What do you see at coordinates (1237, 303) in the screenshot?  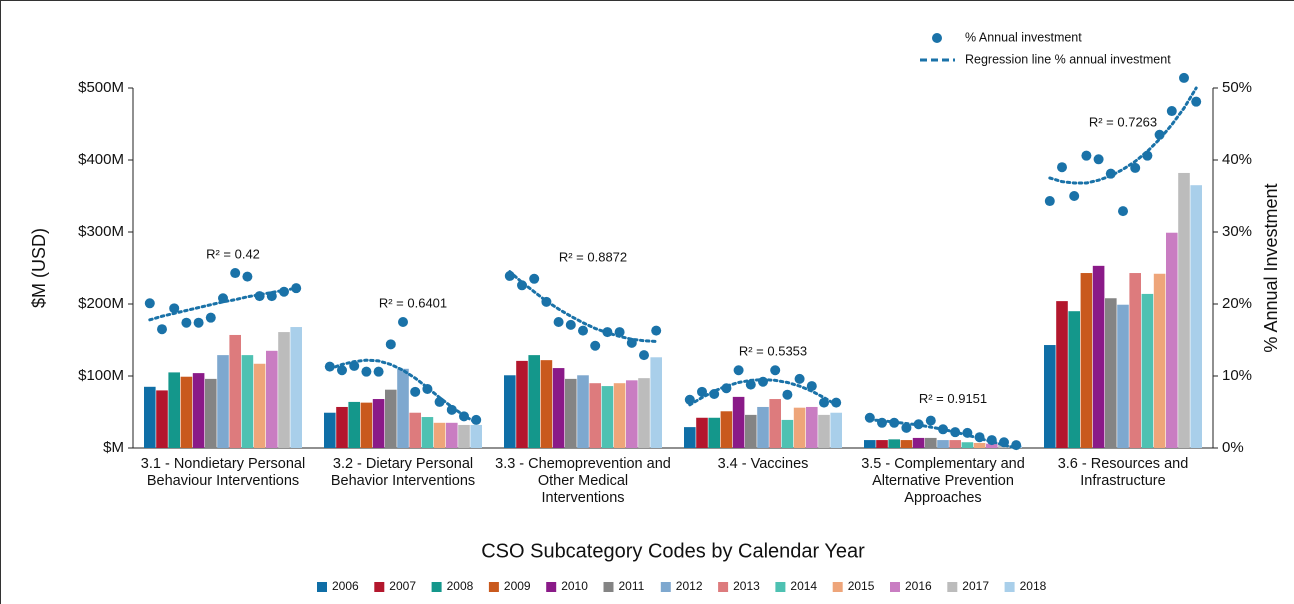 I see `y2-tick-label: 20%` at bounding box center [1237, 303].